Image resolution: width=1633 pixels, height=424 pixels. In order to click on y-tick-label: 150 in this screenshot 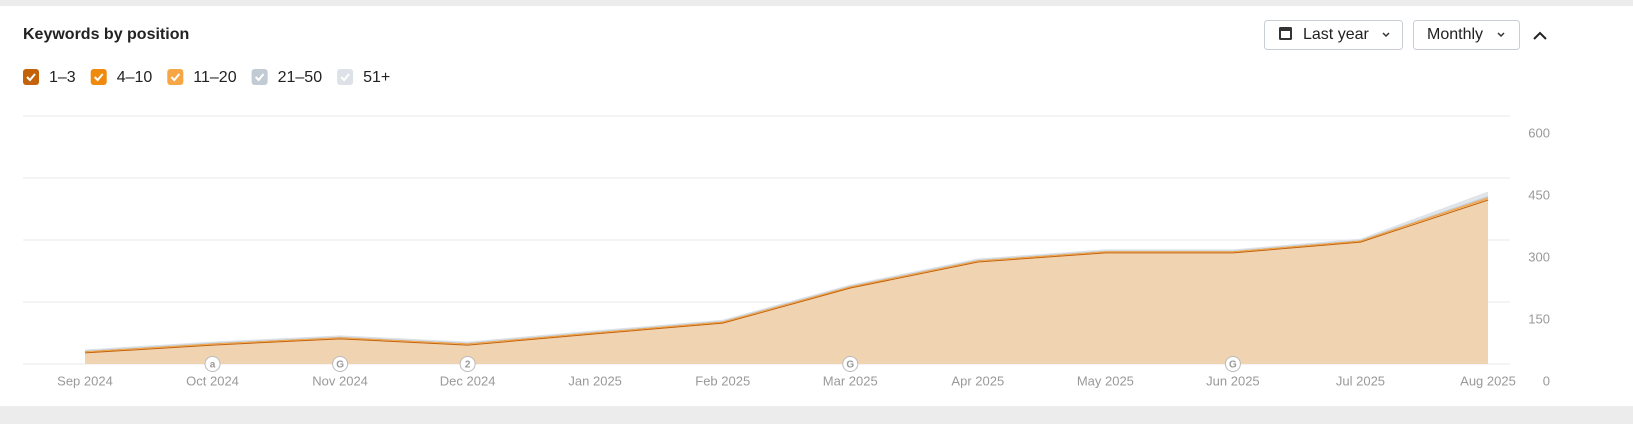, I will do `click(1539, 318)`.